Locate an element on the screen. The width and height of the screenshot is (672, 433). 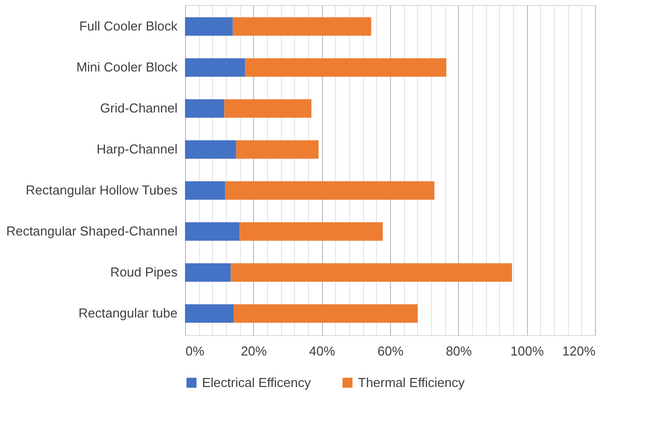
x-tick-label: 40% is located at coordinates (322, 351).